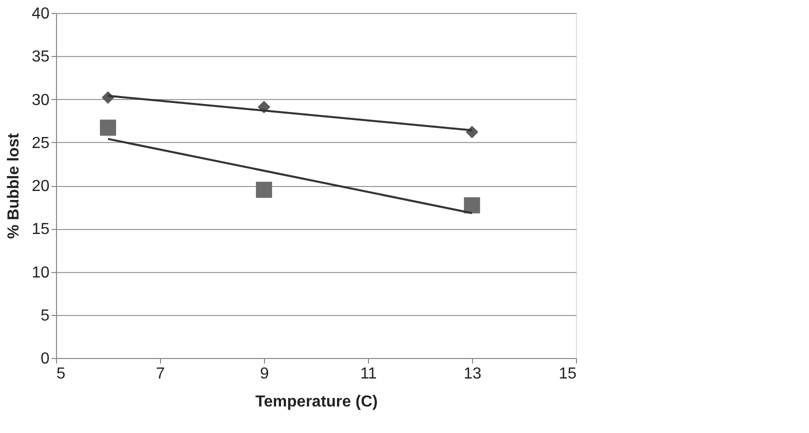  Describe the element at coordinates (161, 374) in the screenshot. I see `x-tick-label: 7` at that location.